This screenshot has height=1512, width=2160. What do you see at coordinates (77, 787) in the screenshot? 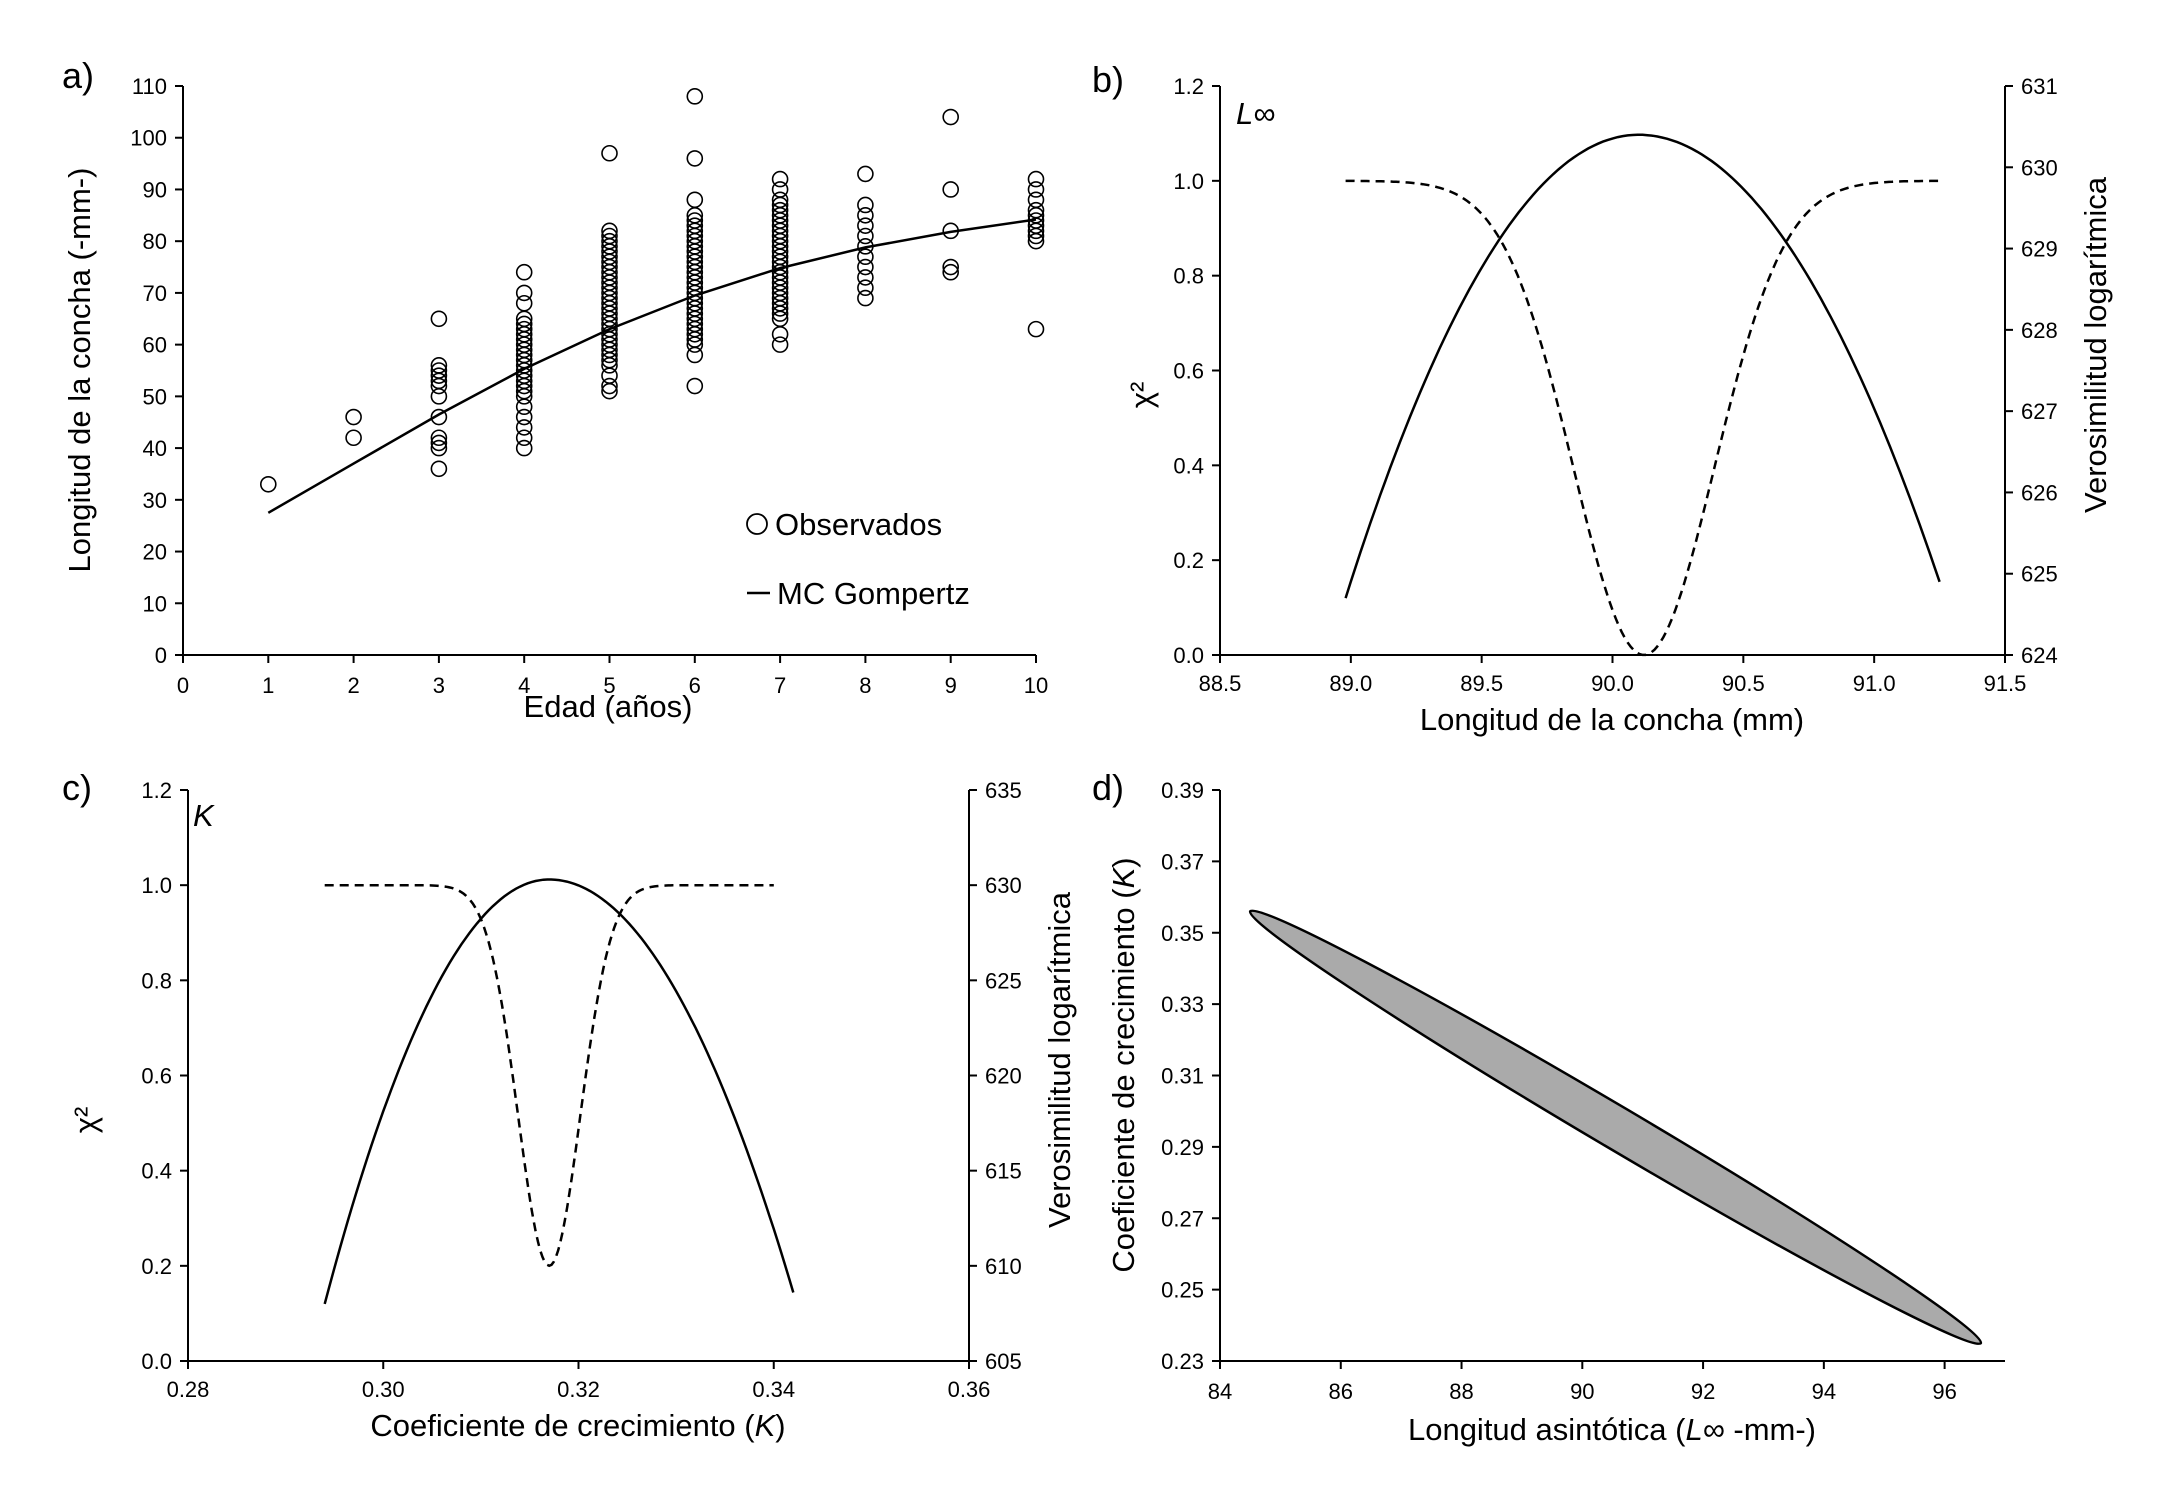
I see `panel-label: c)` at bounding box center [77, 787].